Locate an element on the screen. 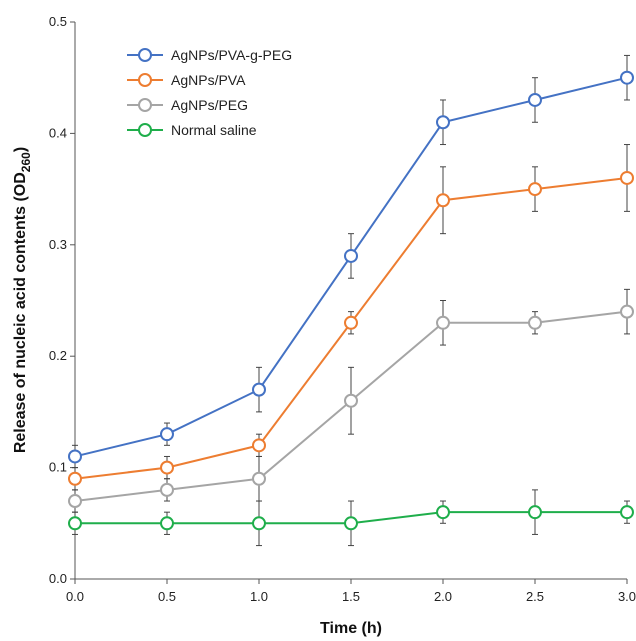  y-axis-title-main: Release of nucleic acid contents (OD is located at coordinates (20, 312).